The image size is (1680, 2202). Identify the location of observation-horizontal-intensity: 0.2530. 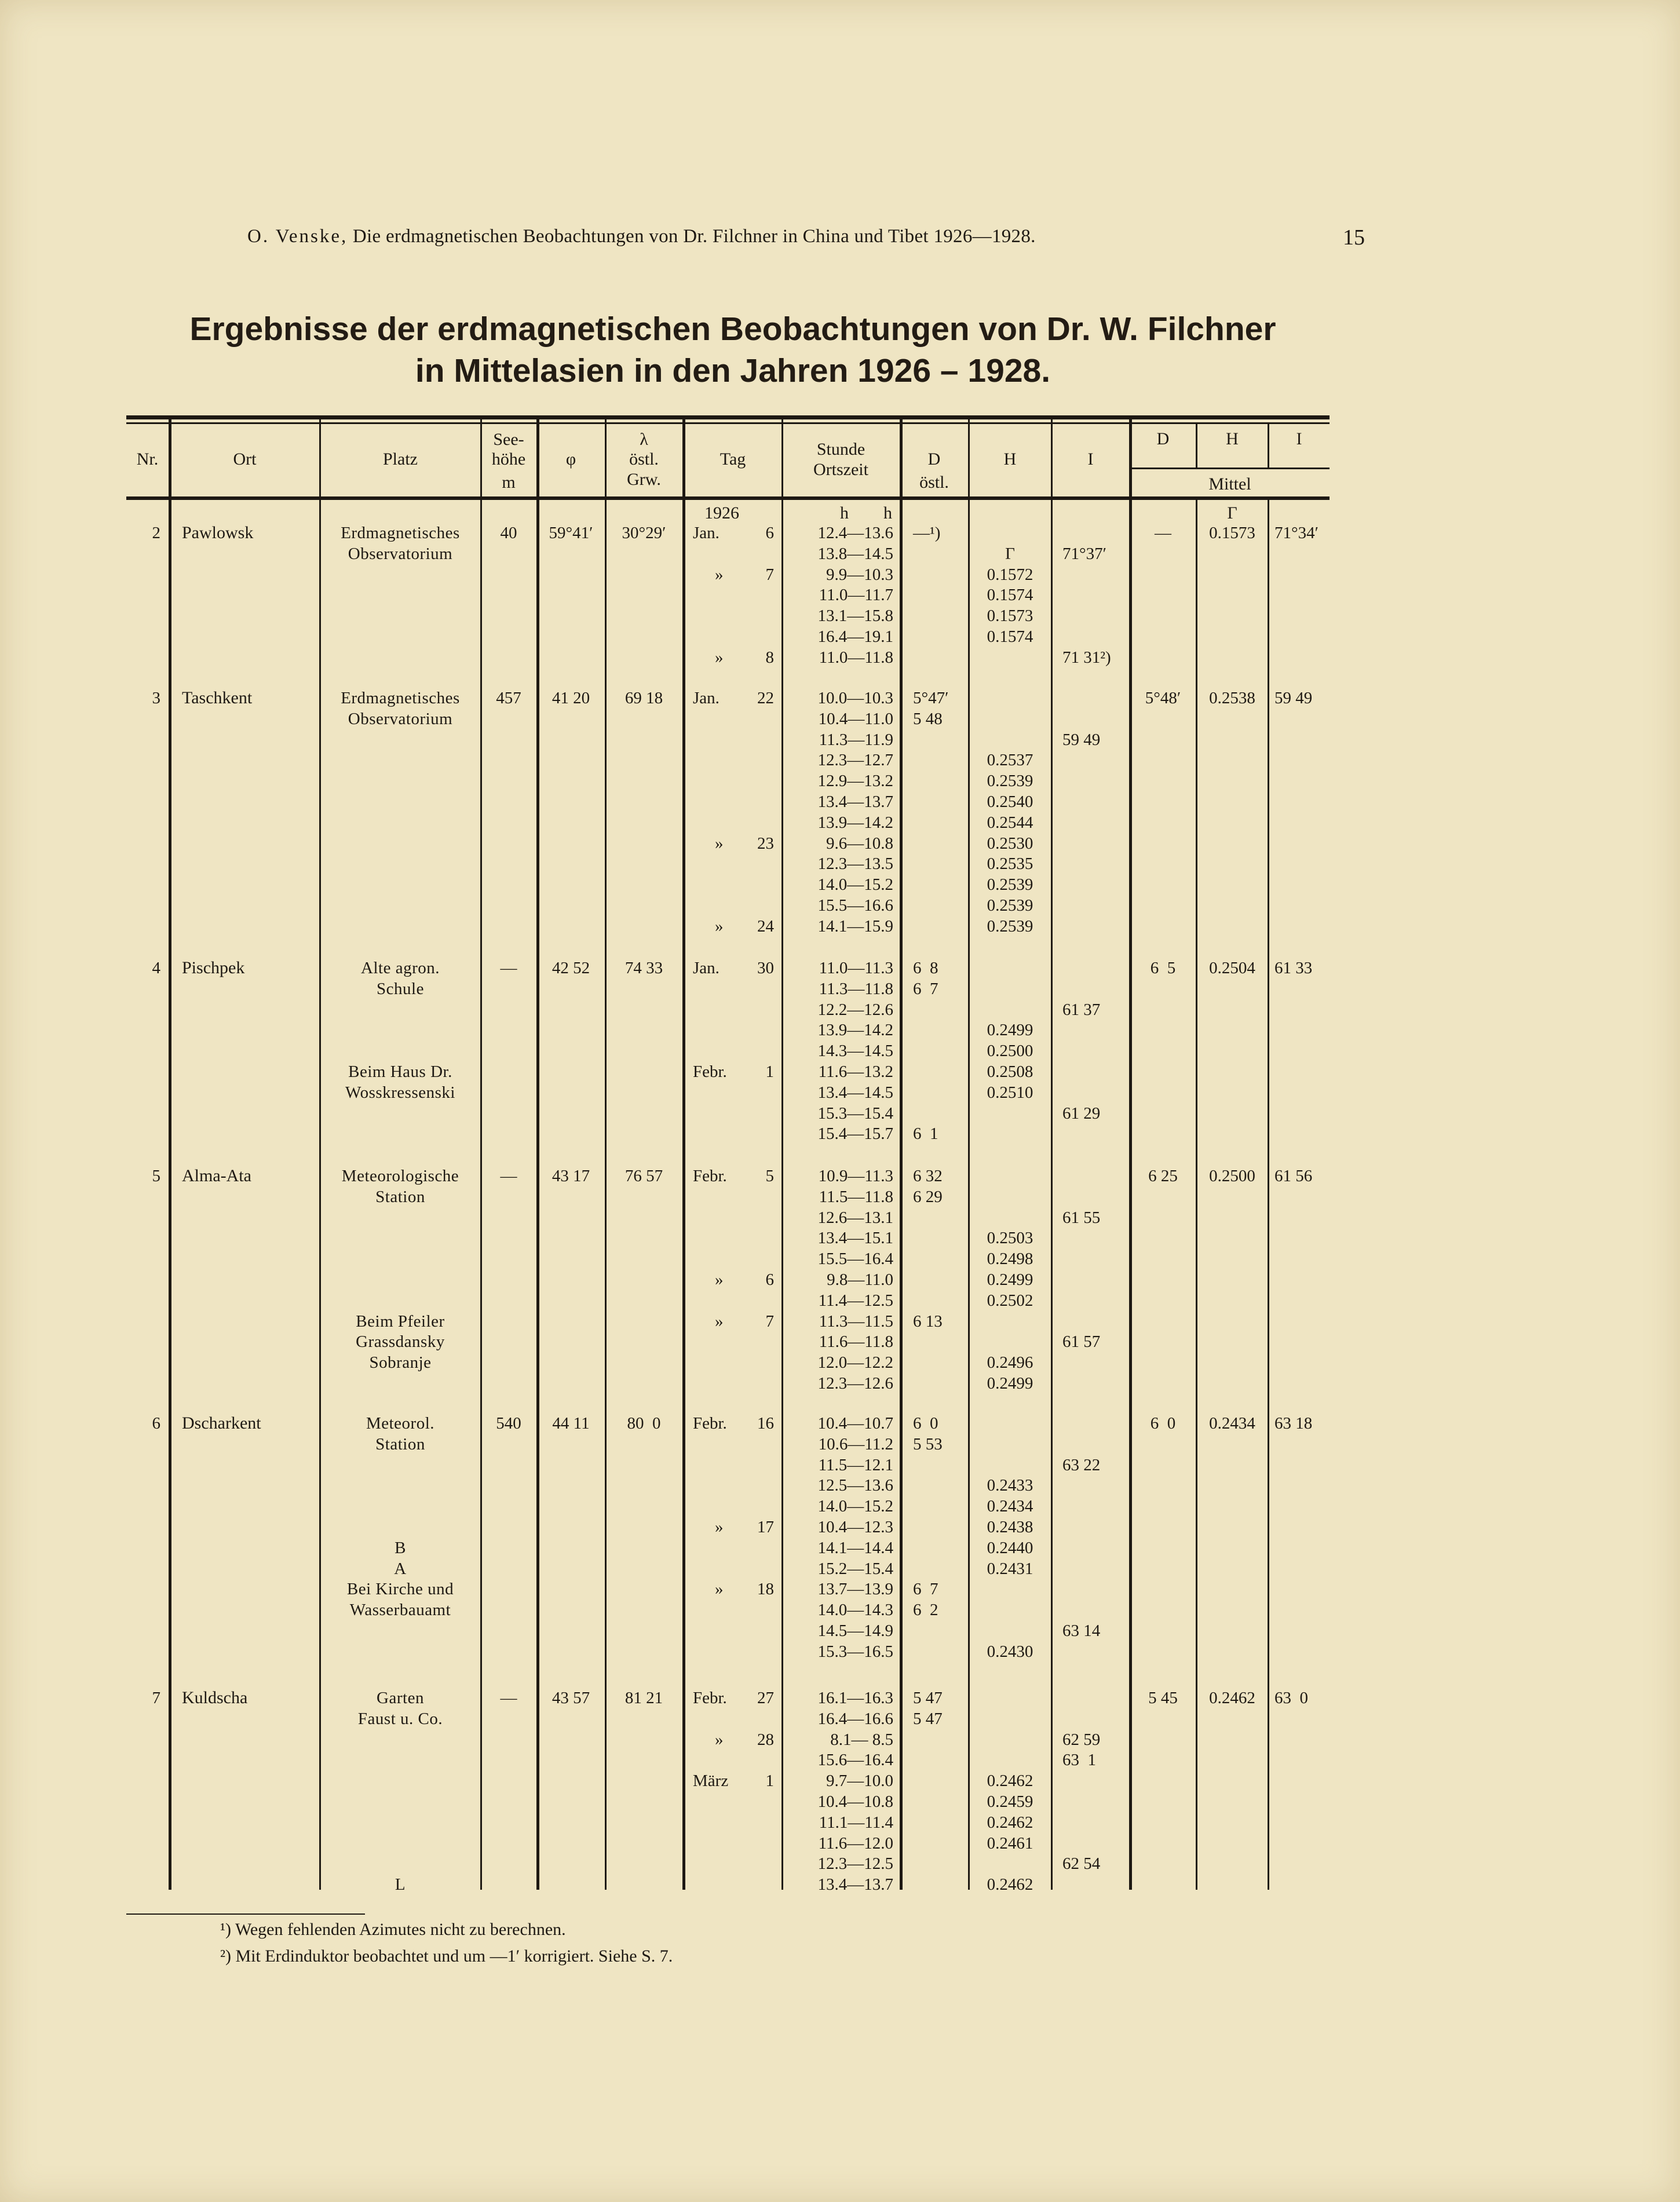
(1010, 844).